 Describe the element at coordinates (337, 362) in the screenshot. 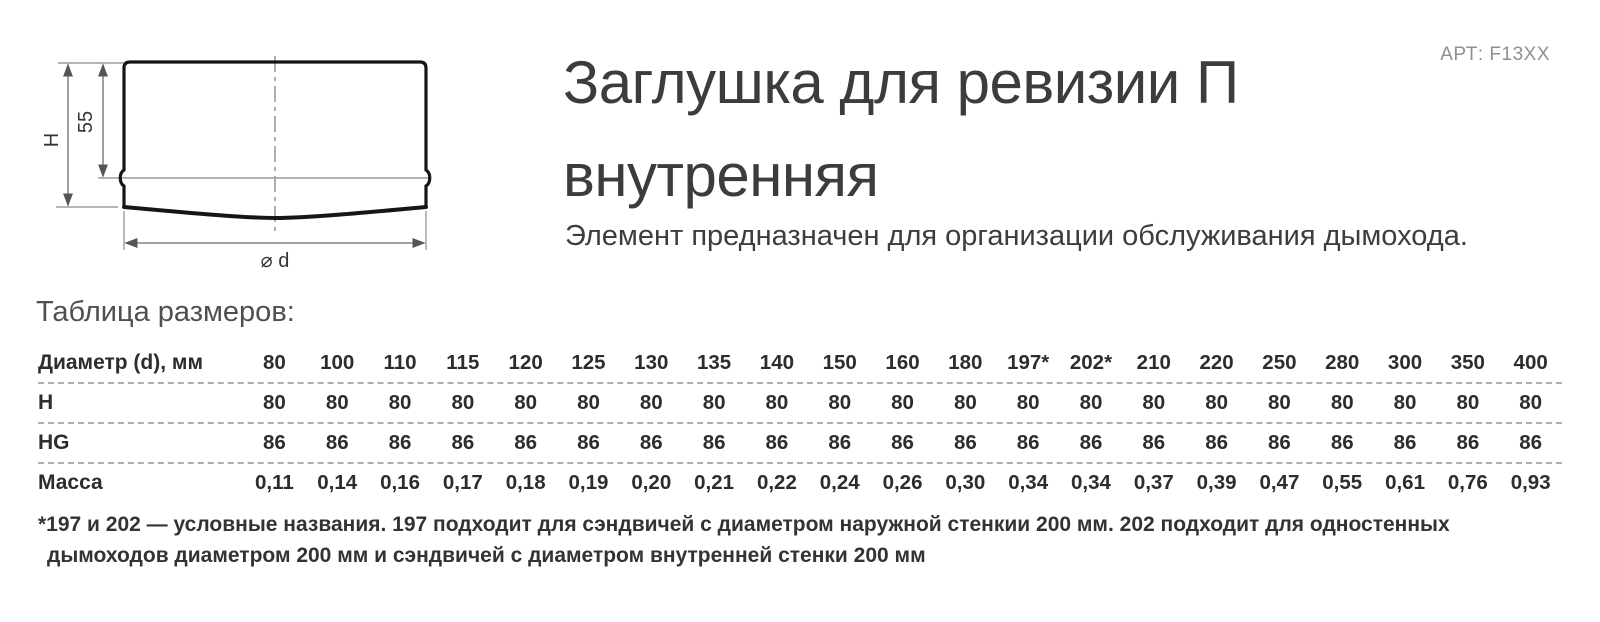

I see `cell-value: 100` at that location.